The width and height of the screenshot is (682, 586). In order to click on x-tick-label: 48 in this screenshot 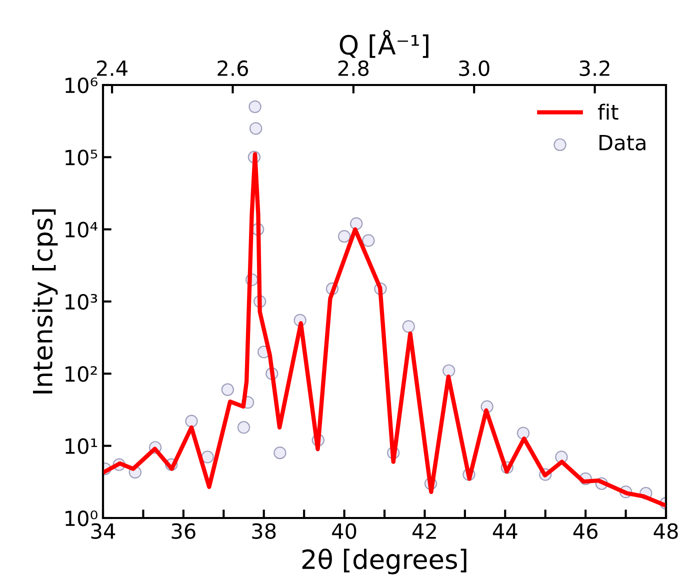, I will do `click(666, 531)`.